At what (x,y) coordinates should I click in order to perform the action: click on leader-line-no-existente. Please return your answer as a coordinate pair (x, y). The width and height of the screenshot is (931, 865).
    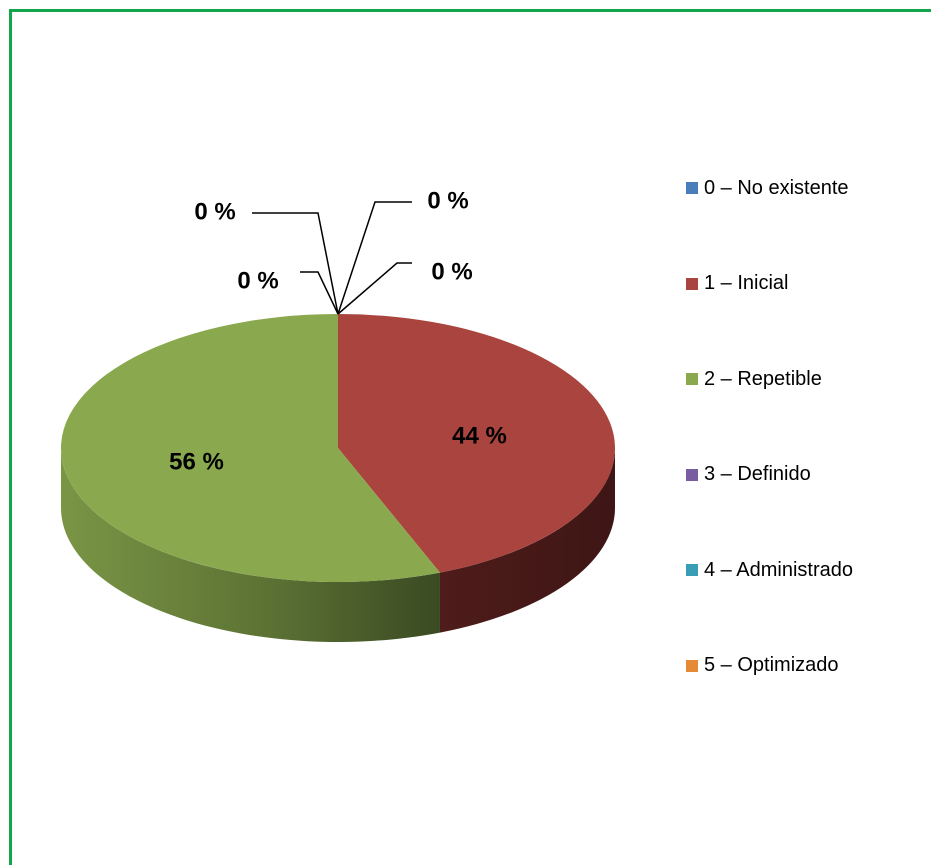
    Looking at the image, I should click on (295, 263).